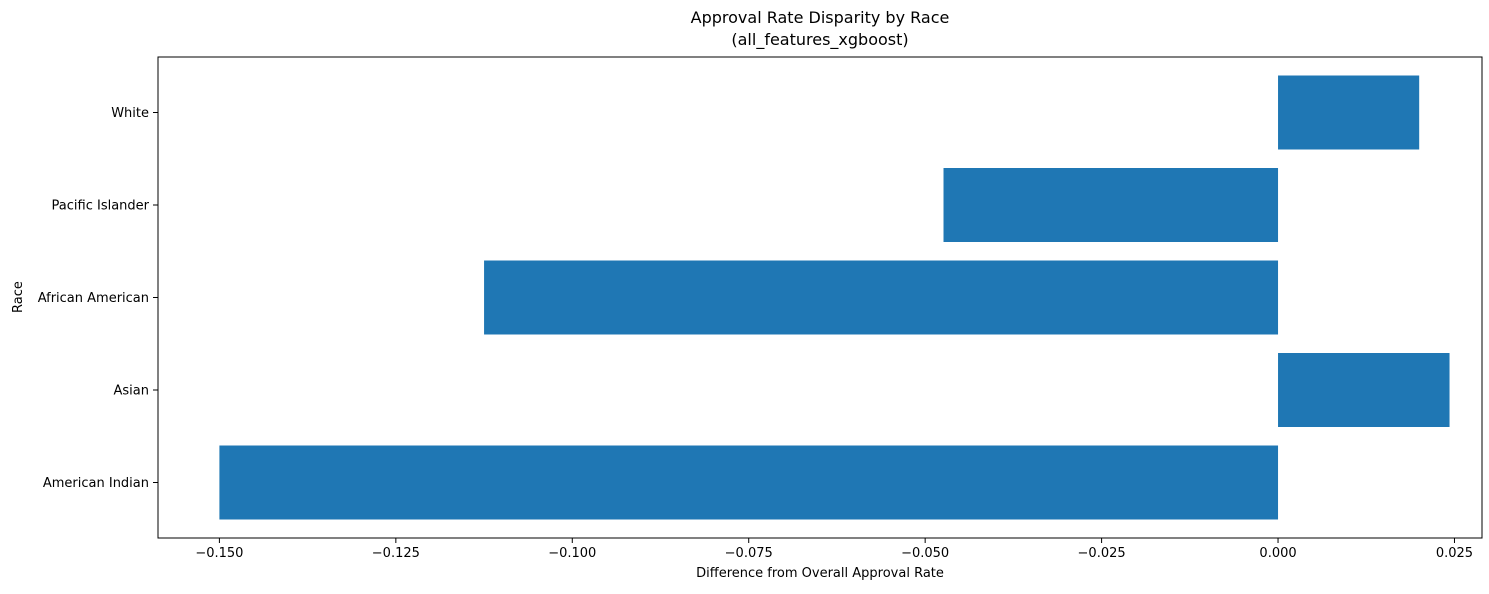 The image size is (1489, 594). What do you see at coordinates (572, 553) in the screenshot?
I see `x-tick-label: −0.100` at bounding box center [572, 553].